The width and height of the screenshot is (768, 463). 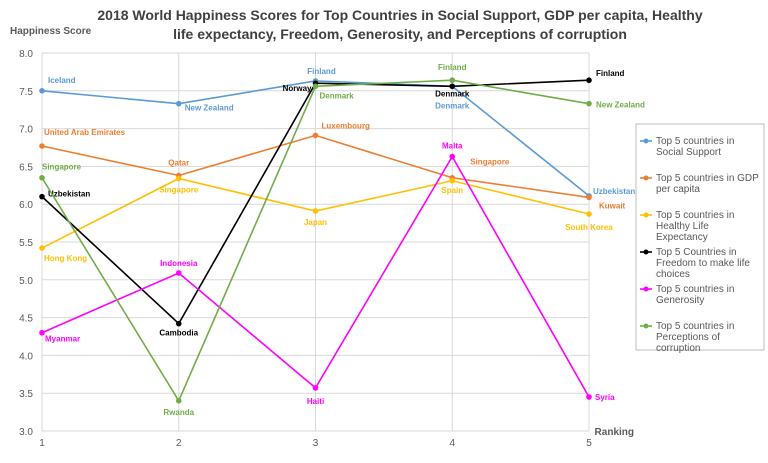 I want to click on data-label: Qatar, so click(x=178, y=162).